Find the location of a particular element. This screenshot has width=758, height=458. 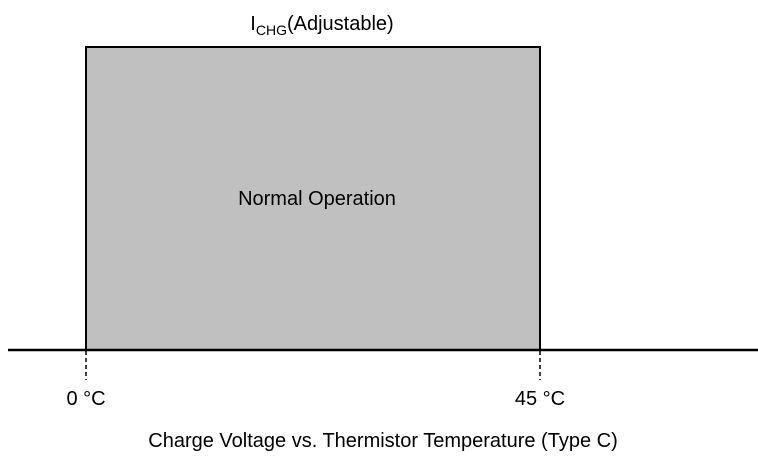

region-label: Normal Operation is located at coordinates (317, 199).